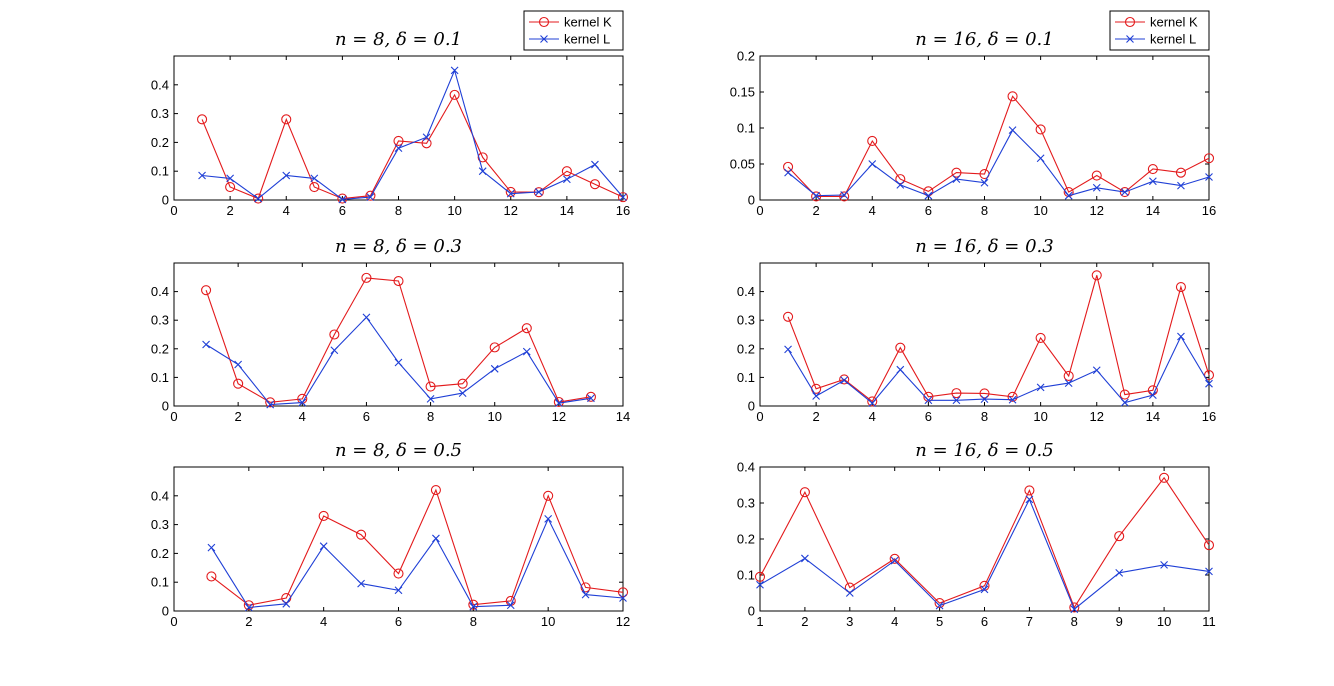 The height and width of the screenshot is (686, 1334). What do you see at coordinates (230, 210) in the screenshot?
I see `x-tick-label: 2` at bounding box center [230, 210].